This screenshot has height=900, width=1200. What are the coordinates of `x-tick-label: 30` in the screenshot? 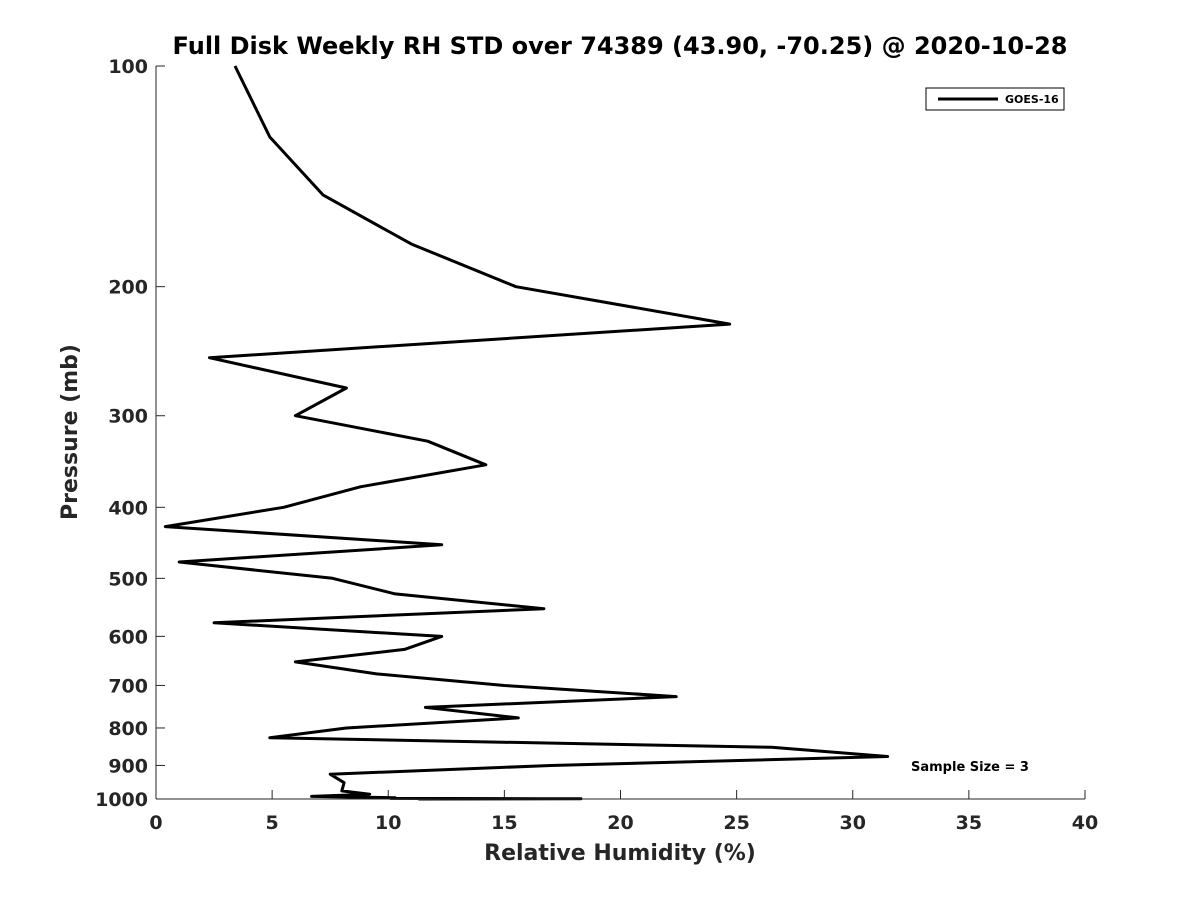 It's located at (853, 823).